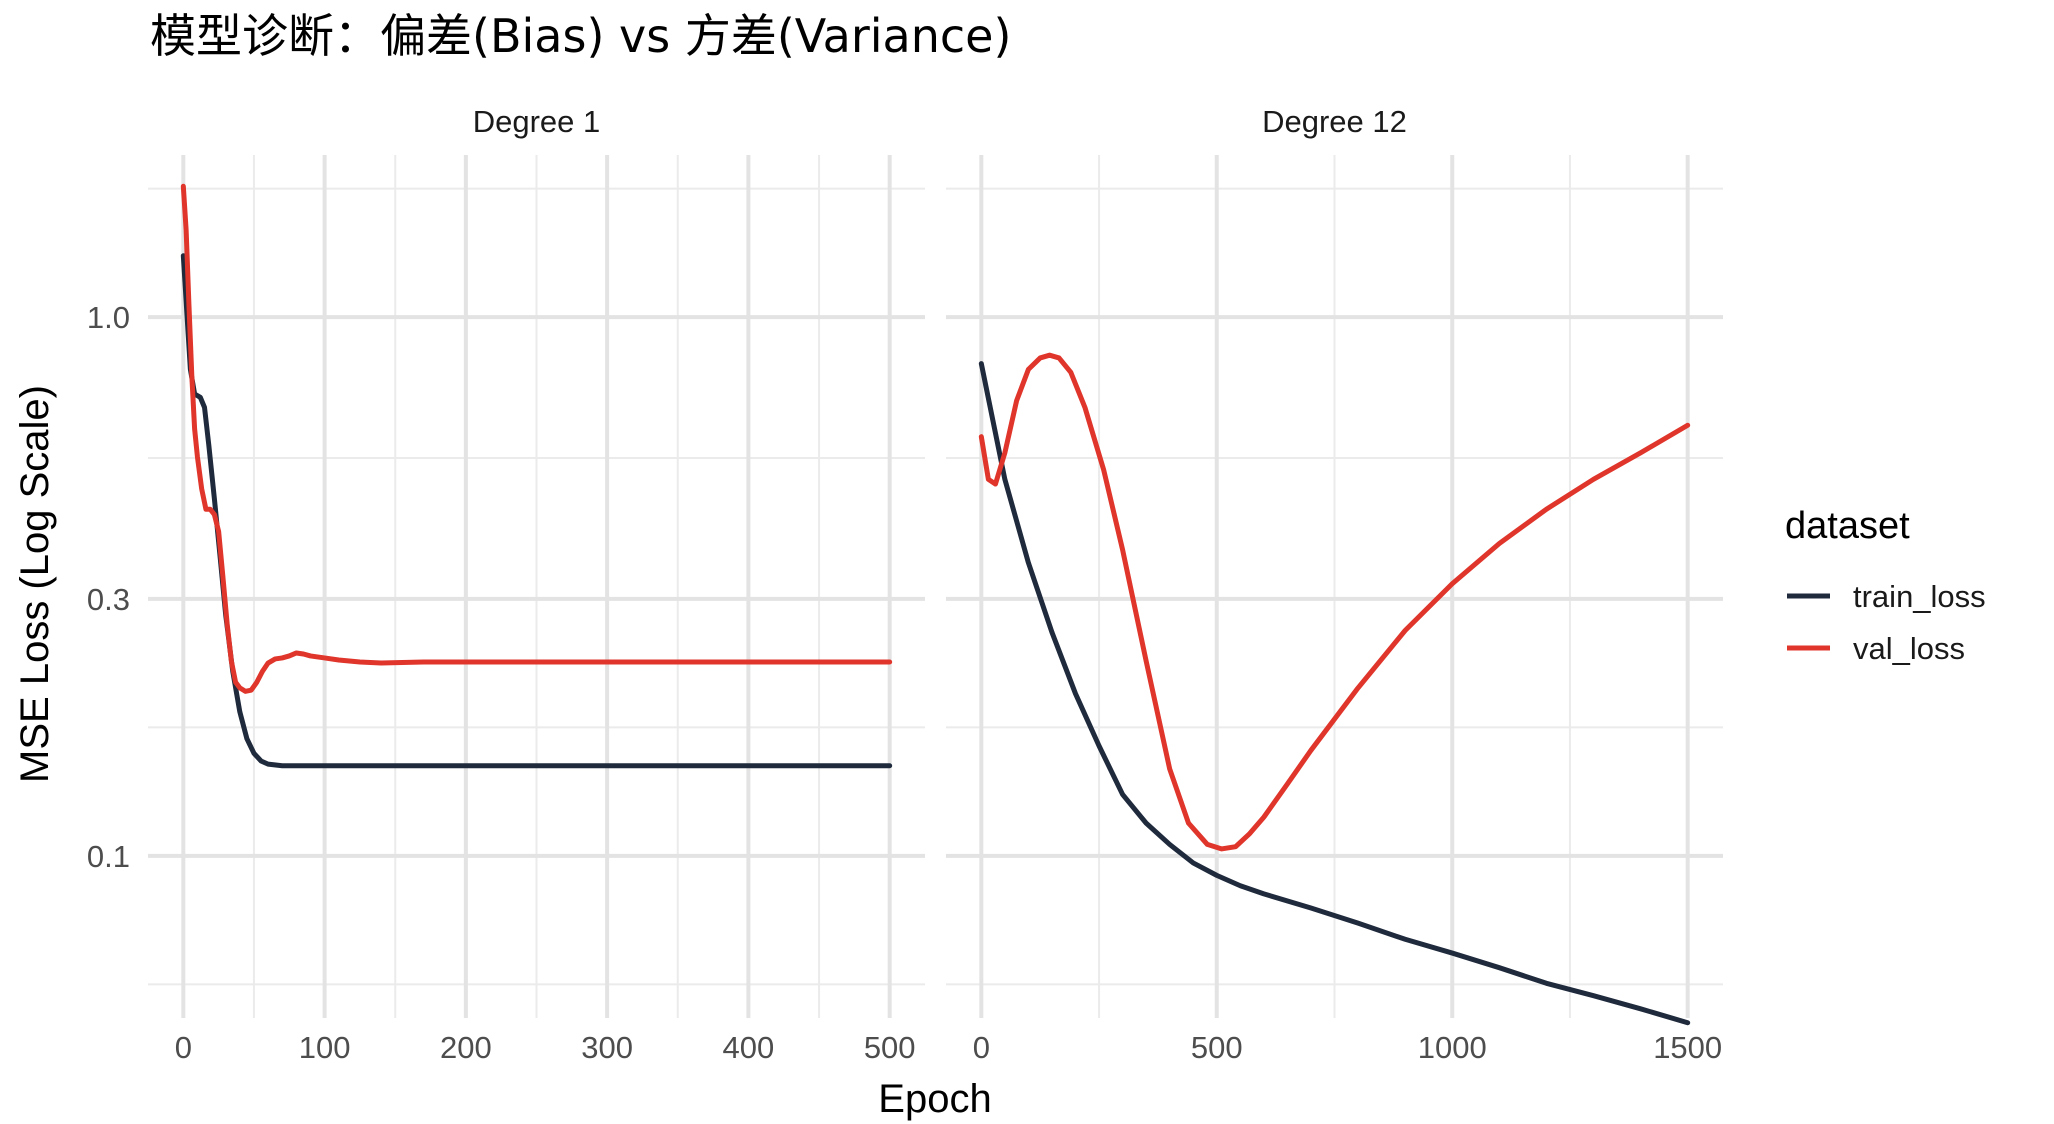  What do you see at coordinates (580, 36) in the screenshot?
I see `chart-title: 模型诊断：偏差(Bias) vs 方差(Variance)` at bounding box center [580, 36].